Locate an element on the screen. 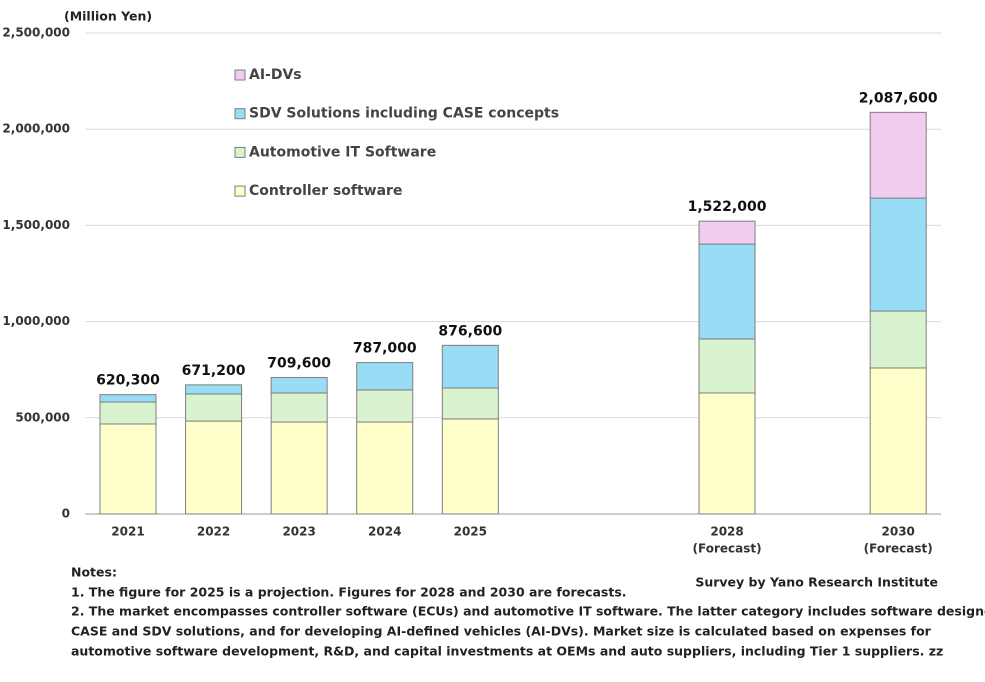 This screenshot has height=682, width=985. x-tick-label: 2025 is located at coordinates (470, 532).